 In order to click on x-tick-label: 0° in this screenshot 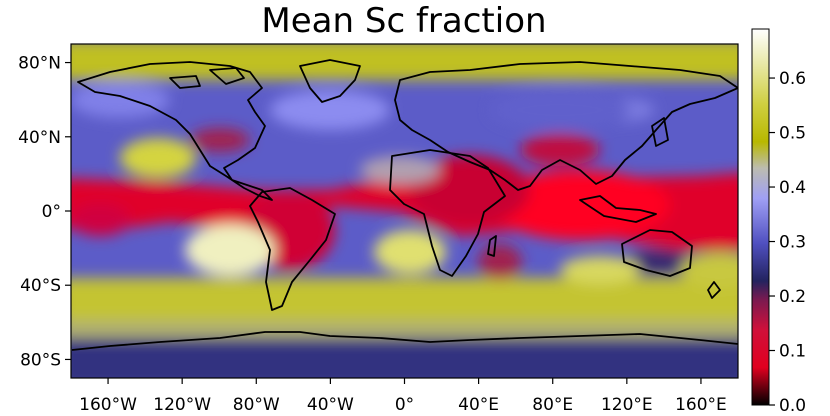, I will do `click(404, 405)`.